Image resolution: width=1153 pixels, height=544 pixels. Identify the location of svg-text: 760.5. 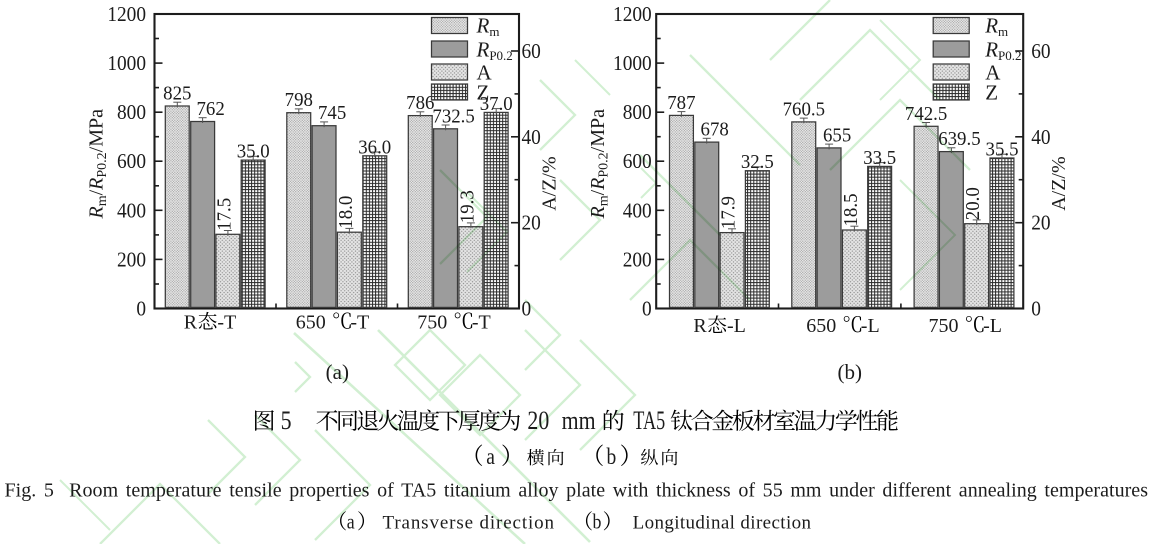
(804, 109).